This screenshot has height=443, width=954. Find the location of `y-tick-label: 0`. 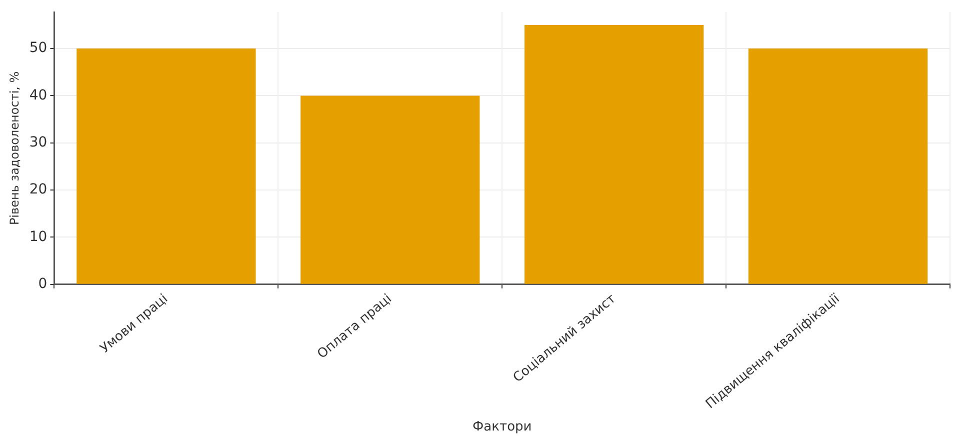

y-tick-label: 0 is located at coordinates (43, 284).